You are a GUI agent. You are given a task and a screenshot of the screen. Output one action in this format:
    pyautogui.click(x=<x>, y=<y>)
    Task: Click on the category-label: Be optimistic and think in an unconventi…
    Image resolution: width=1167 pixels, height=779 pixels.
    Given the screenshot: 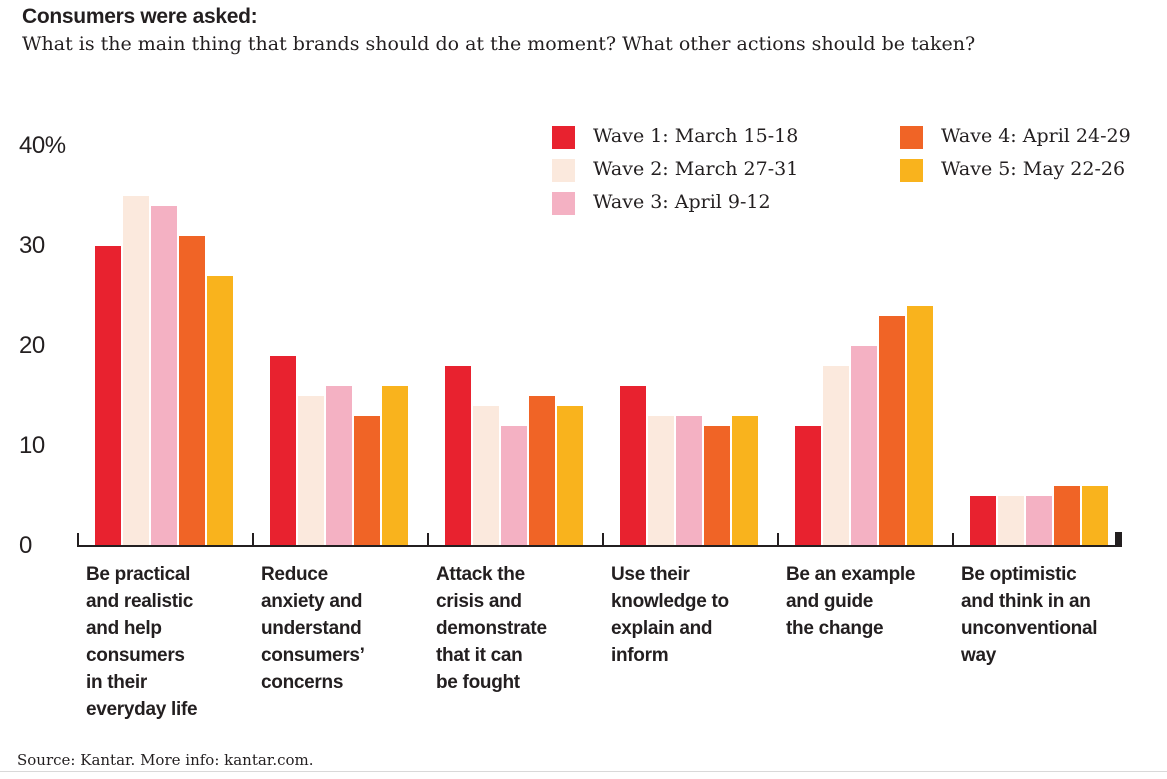 What is the action you would take?
    pyautogui.click(x=1029, y=615)
    